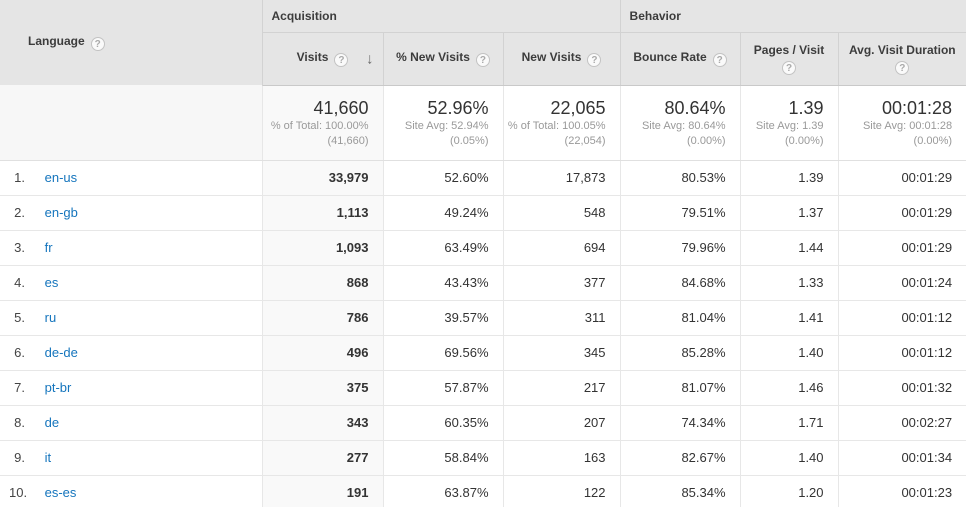  I want to click on totals-new-visits-cell: 22,065 % of Total: 100.05% (22,054), so click(562, 123).